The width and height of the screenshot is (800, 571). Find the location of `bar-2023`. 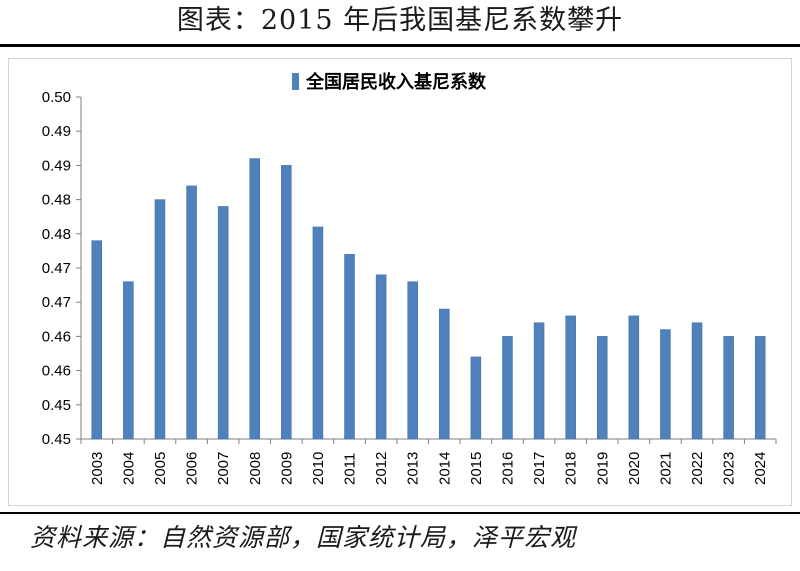

bar-2023 is located at coordinates (728, 388).